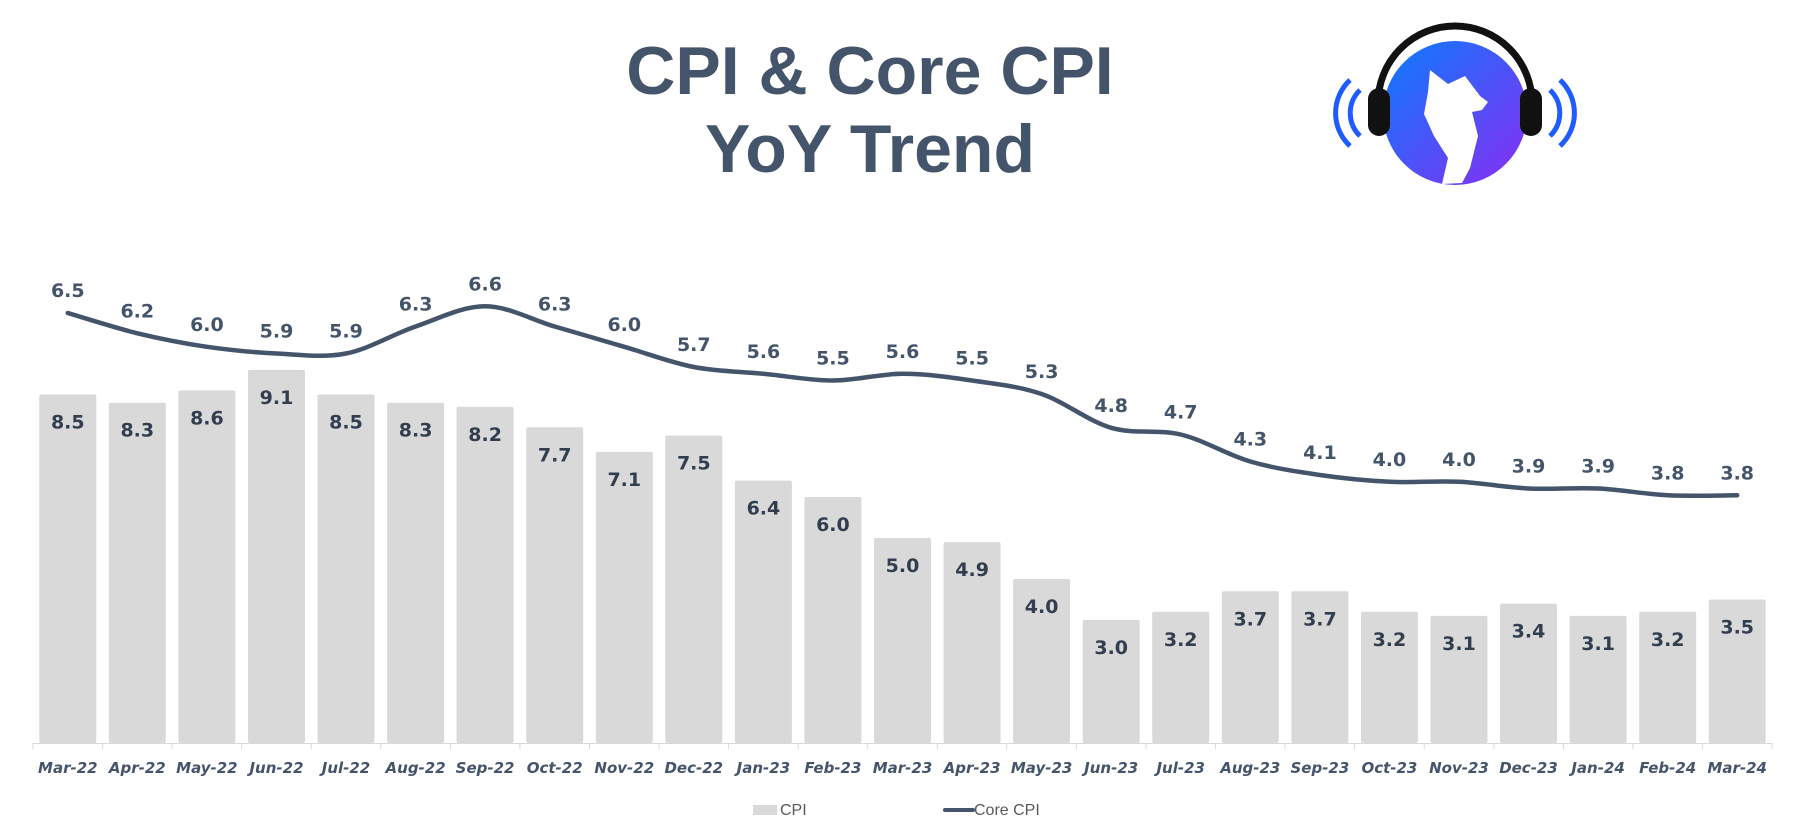  What do you see at coordinates (972, 570) in the screenshot?
I see `cpi-bar-label: 4.9` at bounding box center [972, 570].